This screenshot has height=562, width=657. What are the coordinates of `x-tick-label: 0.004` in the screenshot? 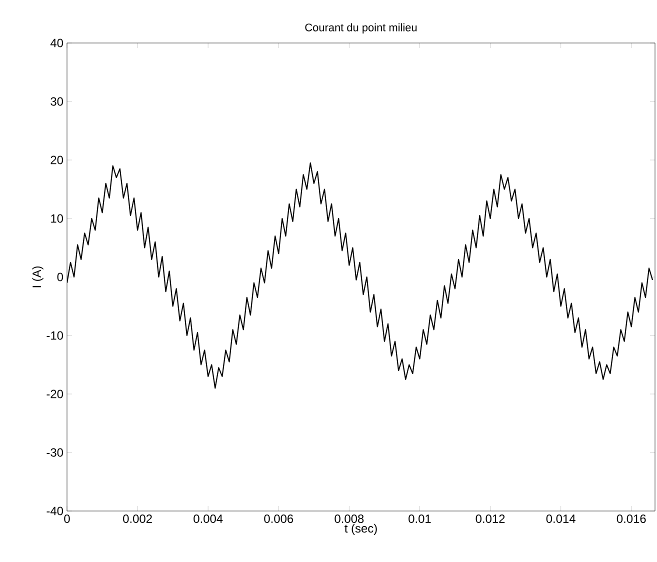 It's located at (208, 518).